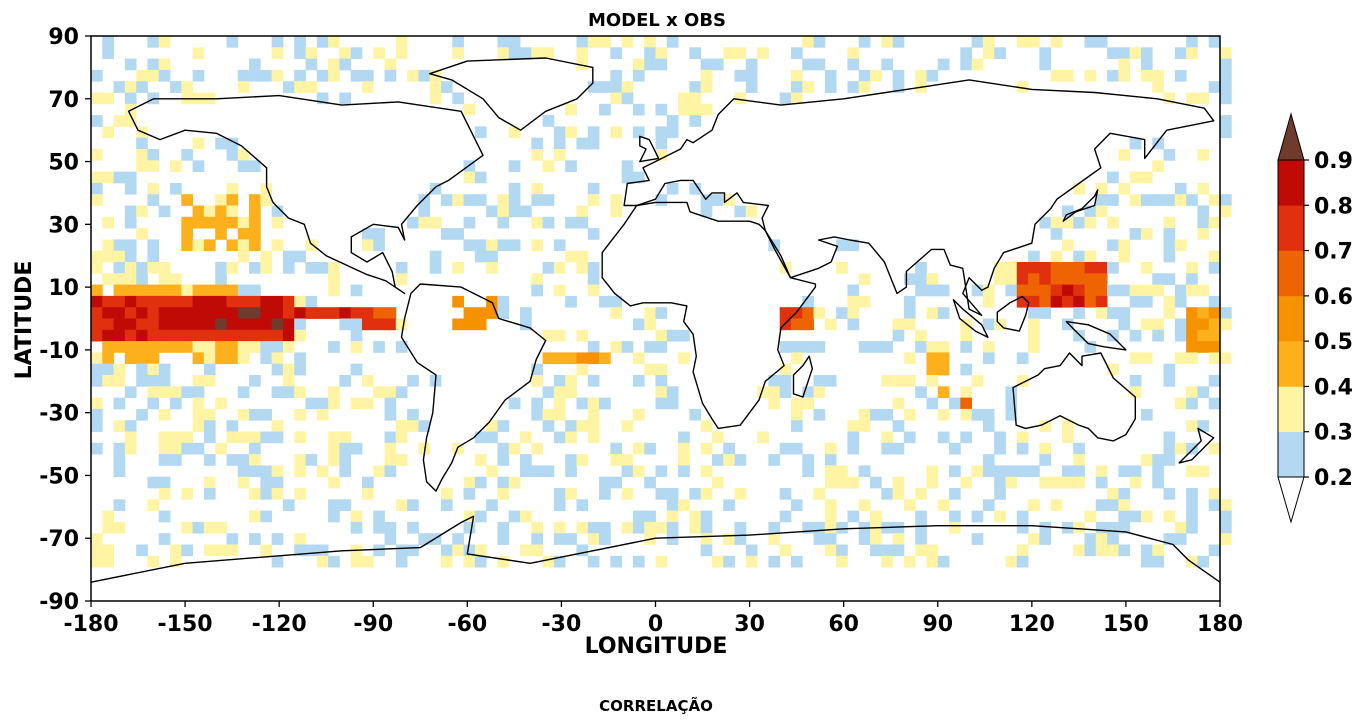 This screenshot has width=1365, height=726. What do you see at coordinates (970, 318) in the screenshot?
I see `coastline-sumatra` at bounding box center [970, 318].